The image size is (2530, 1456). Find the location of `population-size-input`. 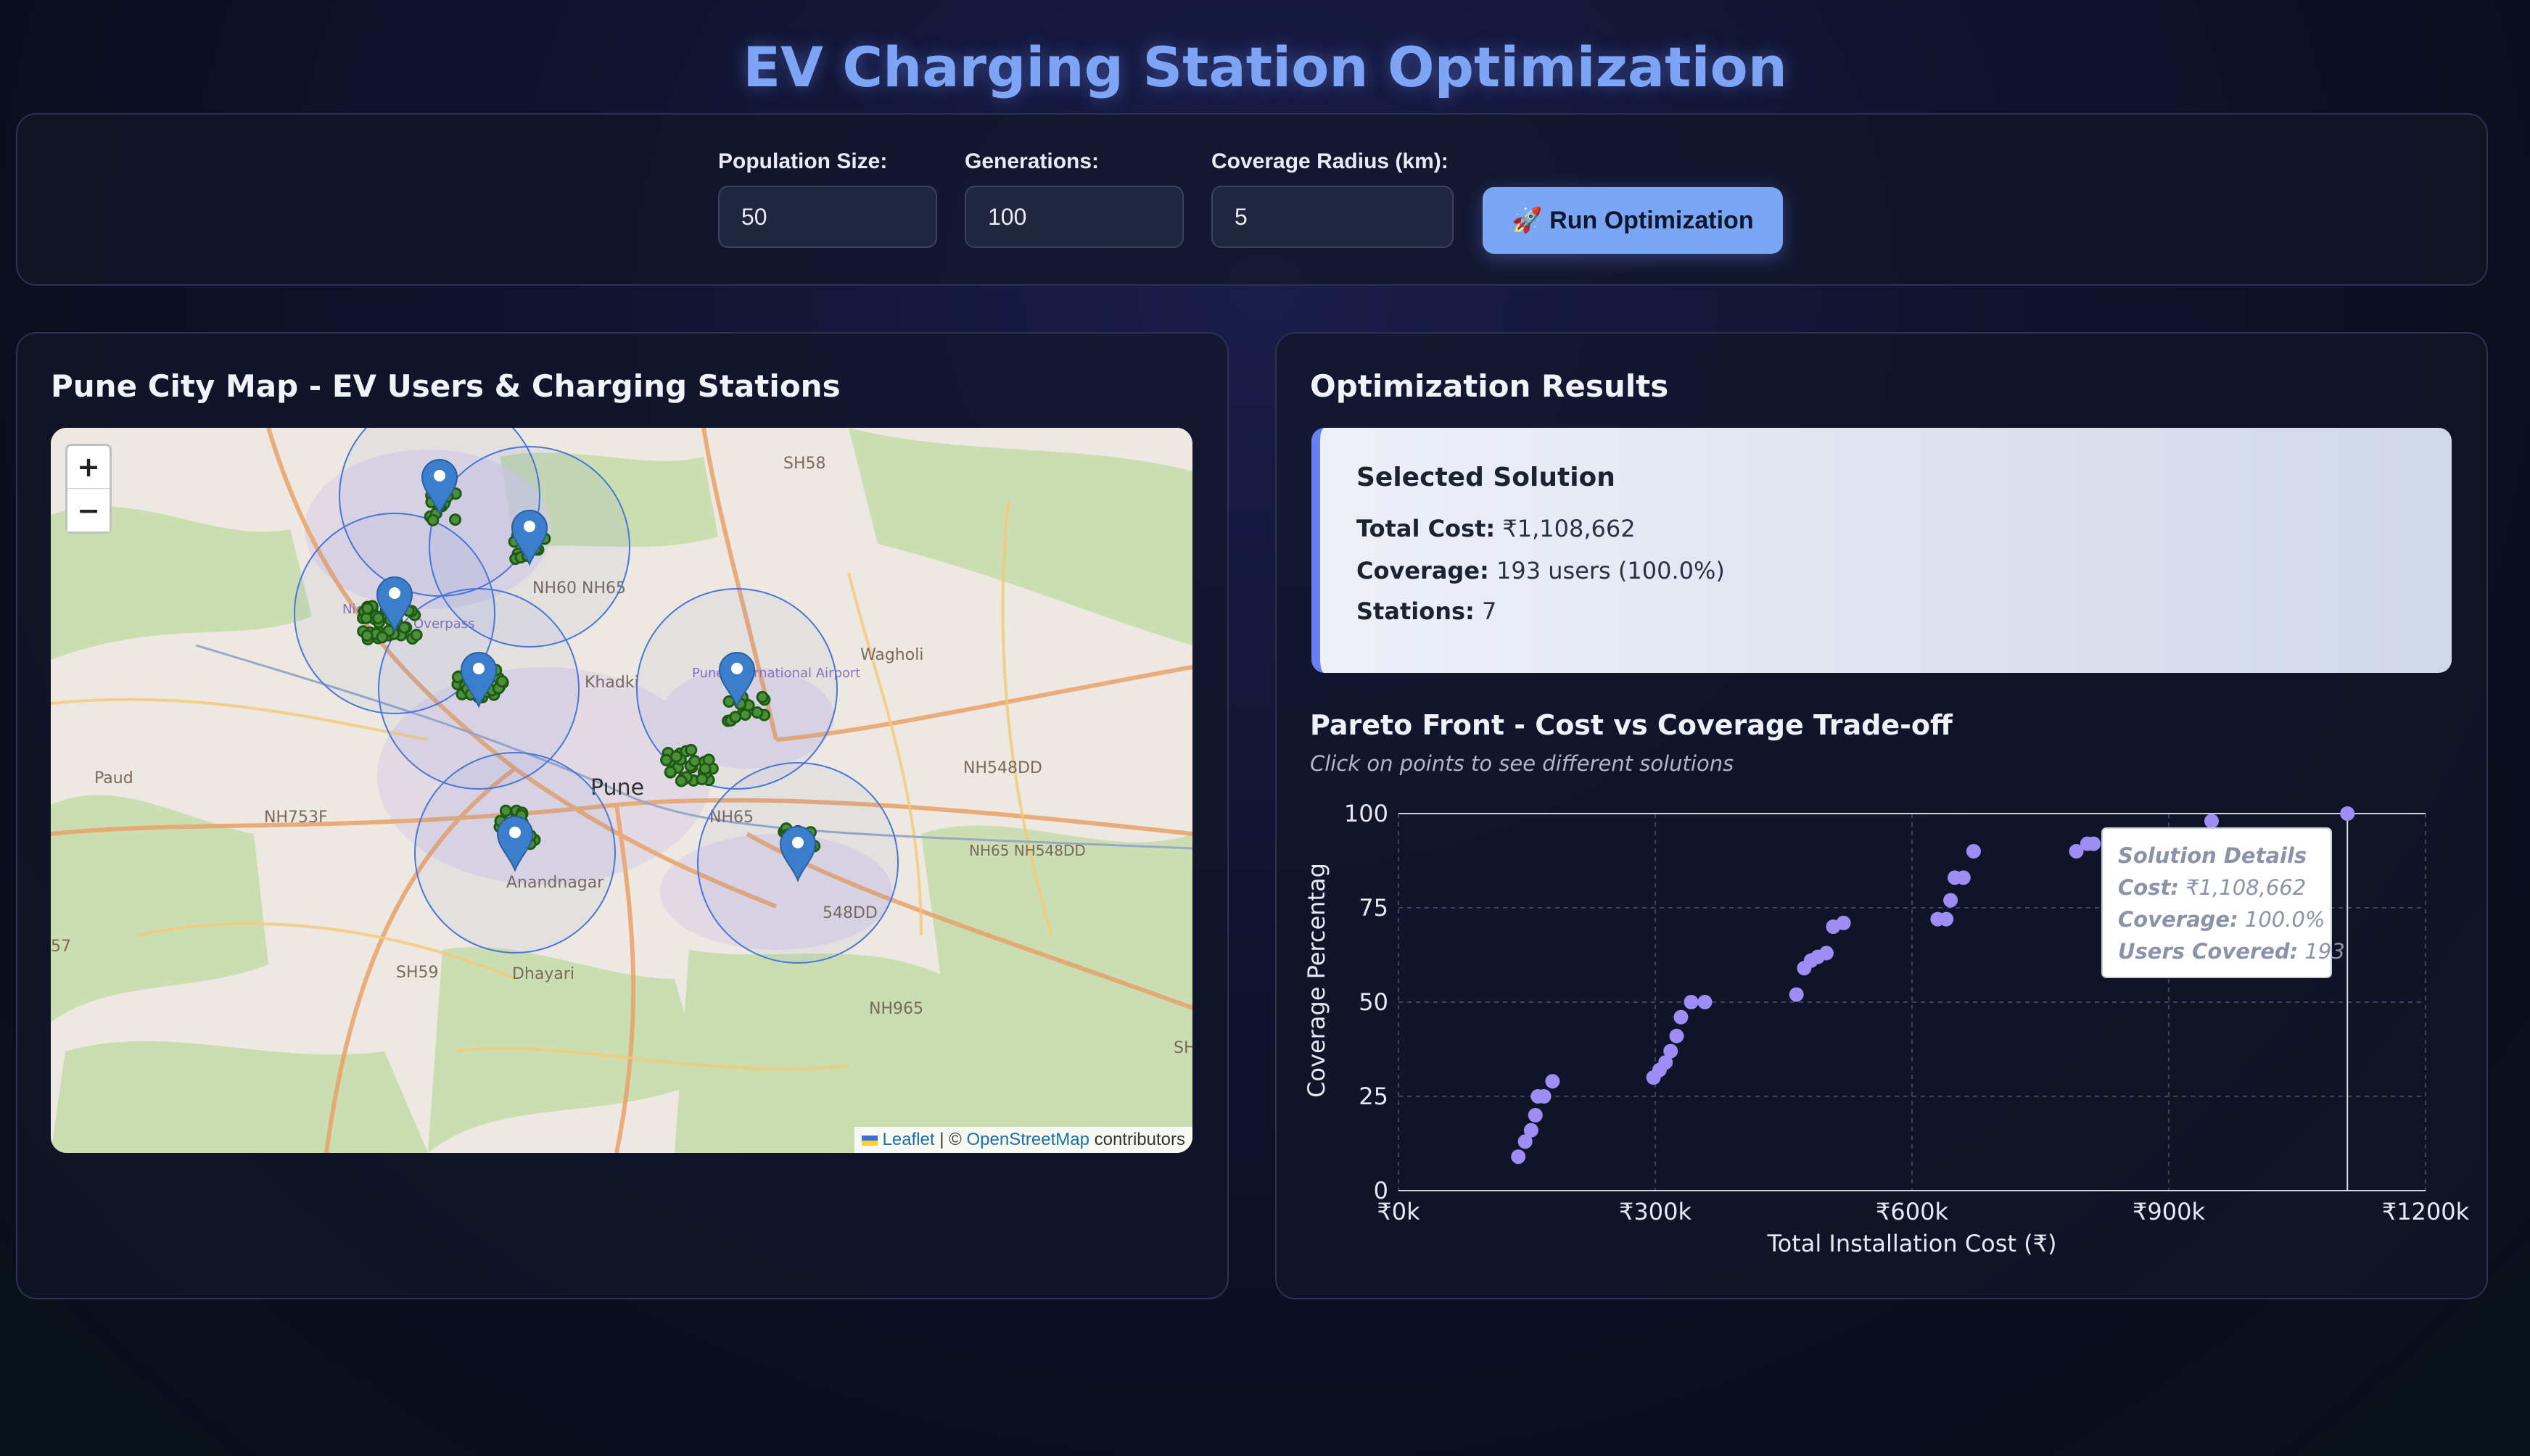

population-size-input is located at coordinates (827, 217).